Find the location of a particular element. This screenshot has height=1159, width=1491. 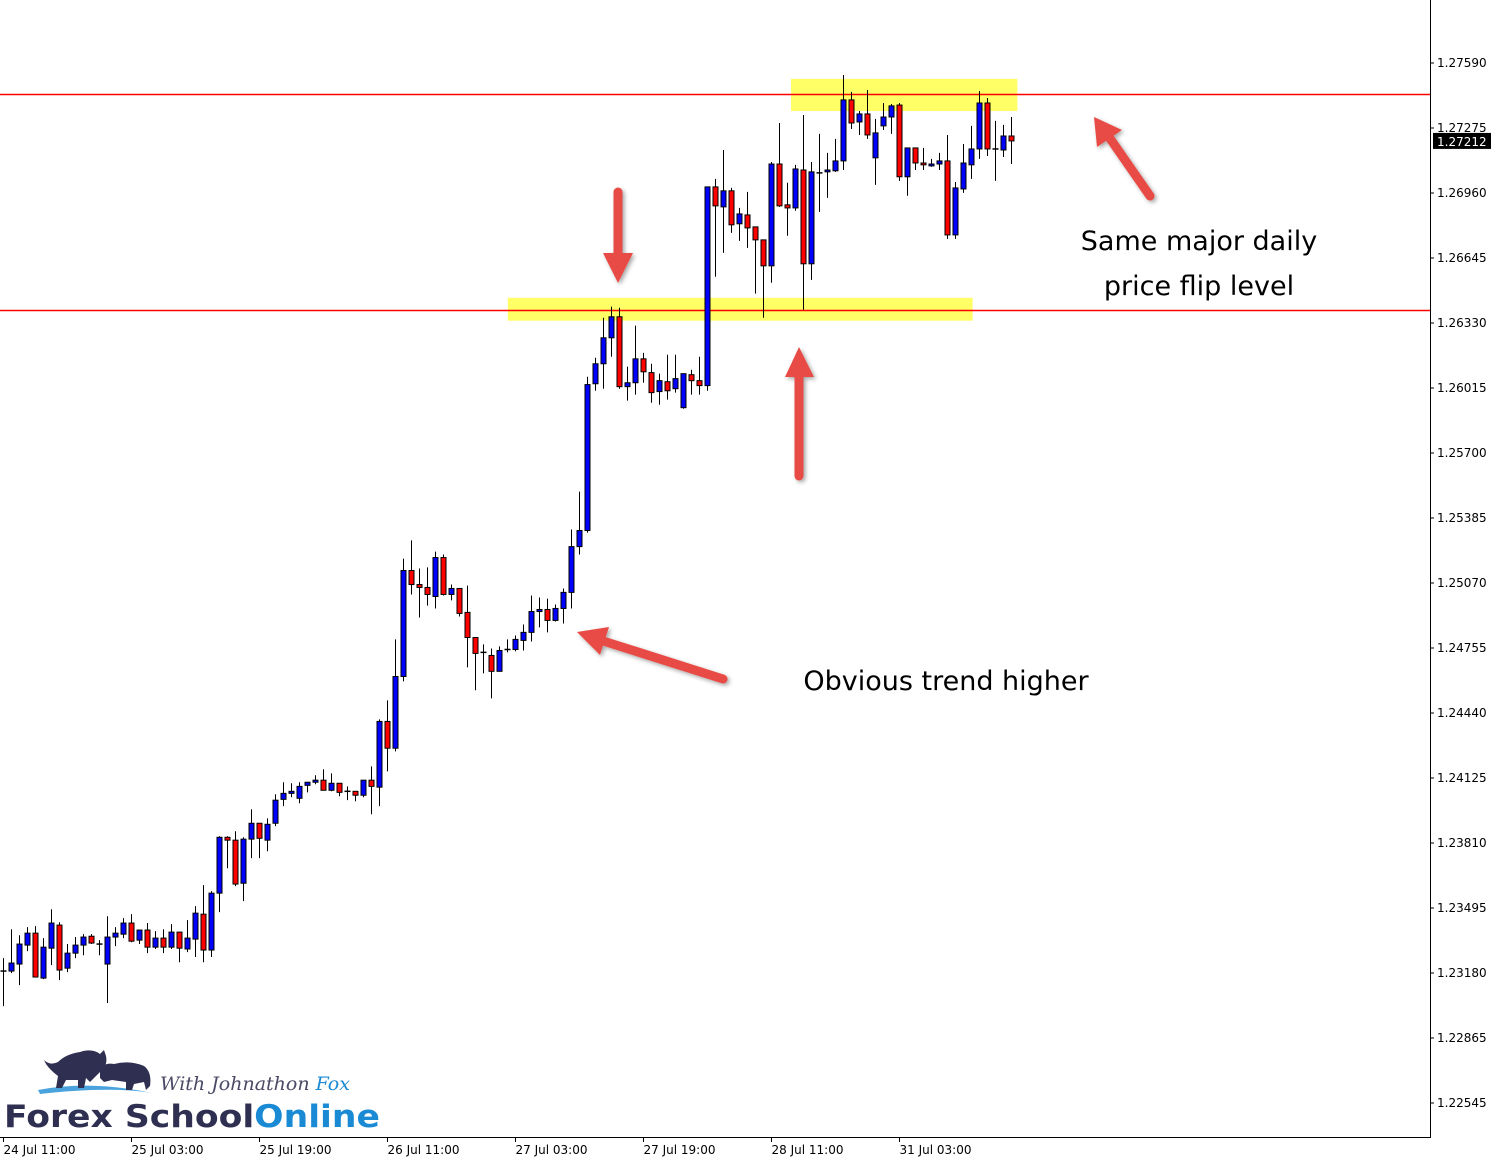

forex-school-online-logo: With Johnathon Fox Forex School Online is located at coordinates (192, 1092).